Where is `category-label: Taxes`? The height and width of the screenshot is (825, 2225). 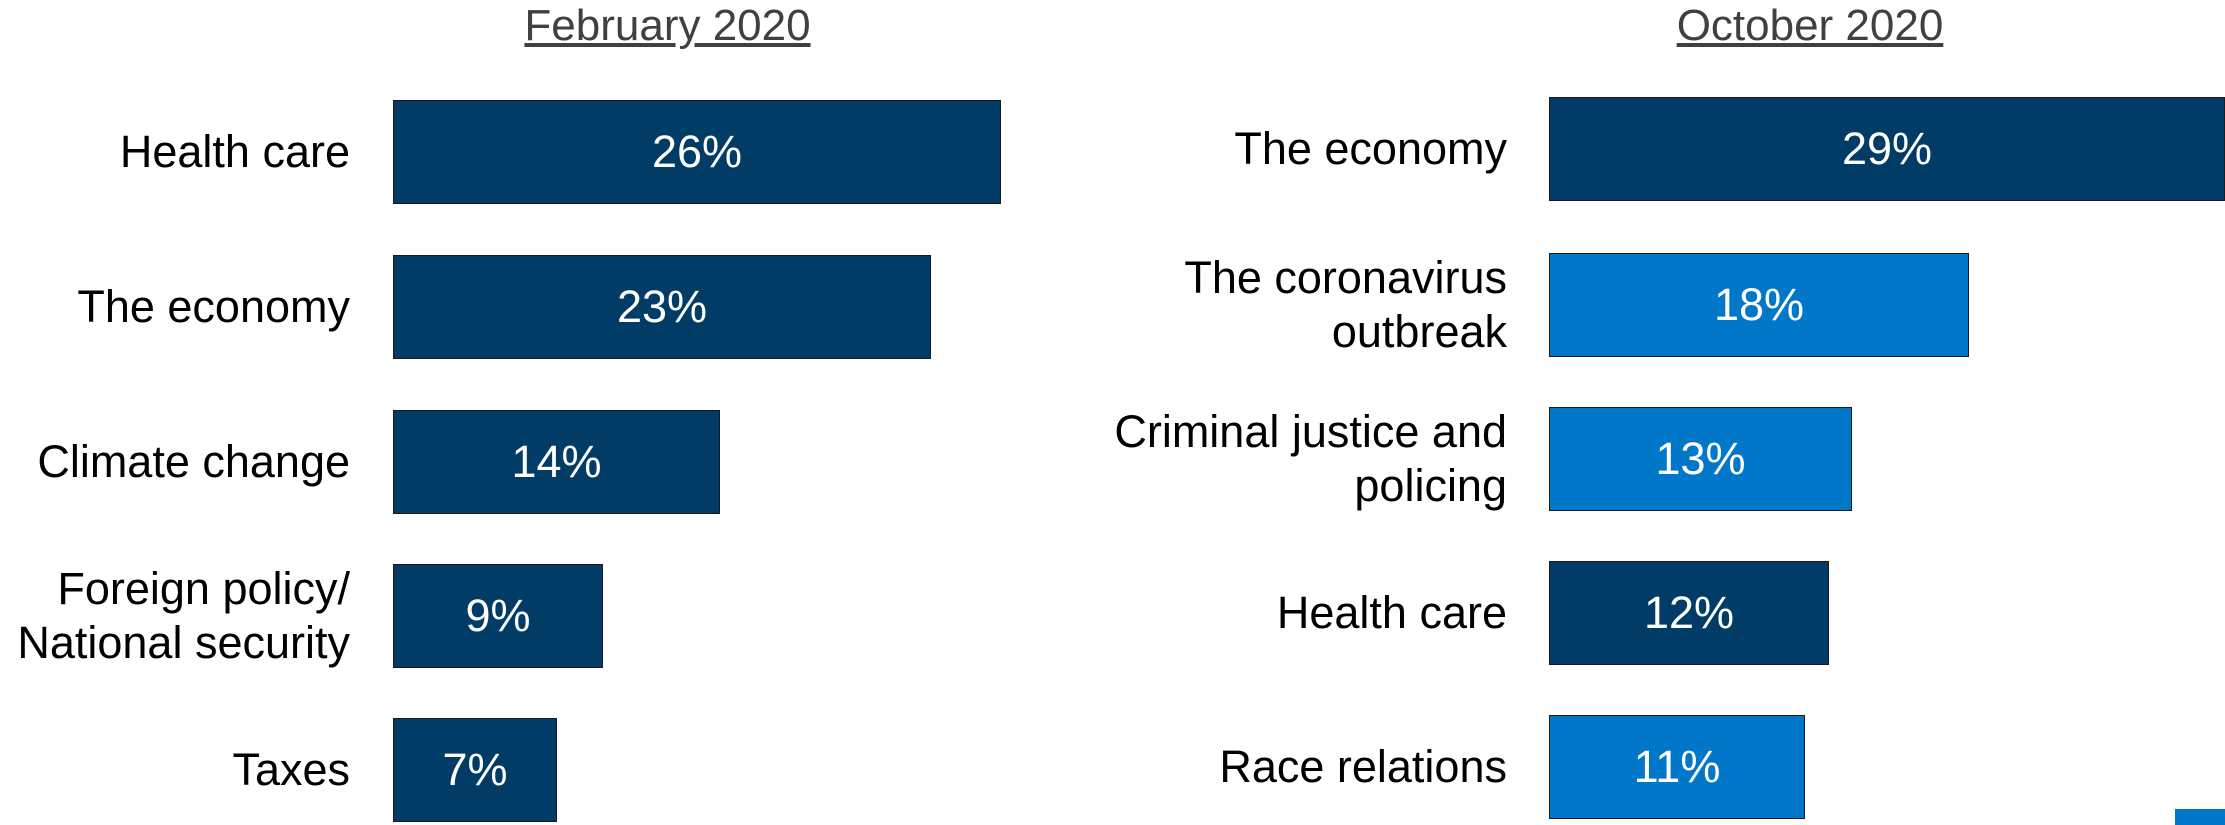 category-label: Taxes is located at coordinates (291, 769).